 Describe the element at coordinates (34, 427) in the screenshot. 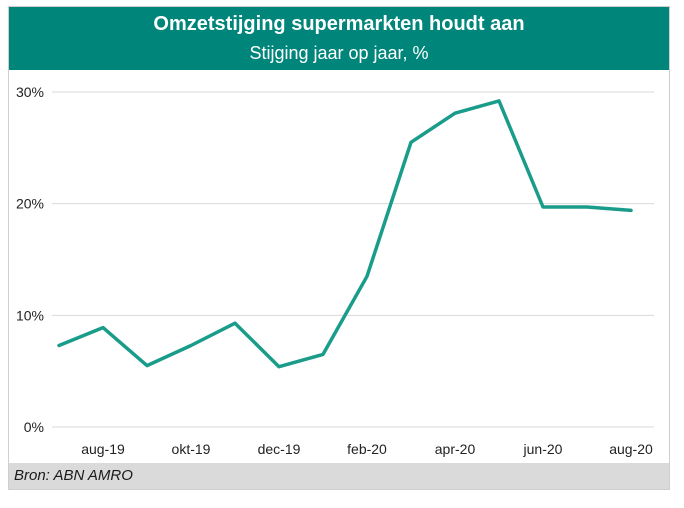

I see `y-tick-label: 0%` at that location.